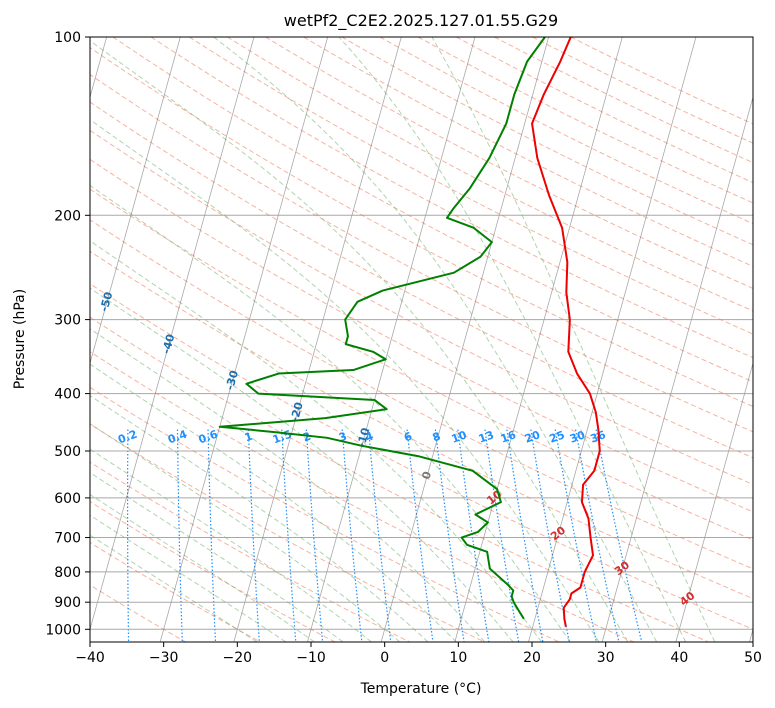 This screenshot has width=775, height=708. What do you see at coordinates (297, 411) in the screenshot?
I see `isotherm-label: -20` at bounding box center [297, 411].